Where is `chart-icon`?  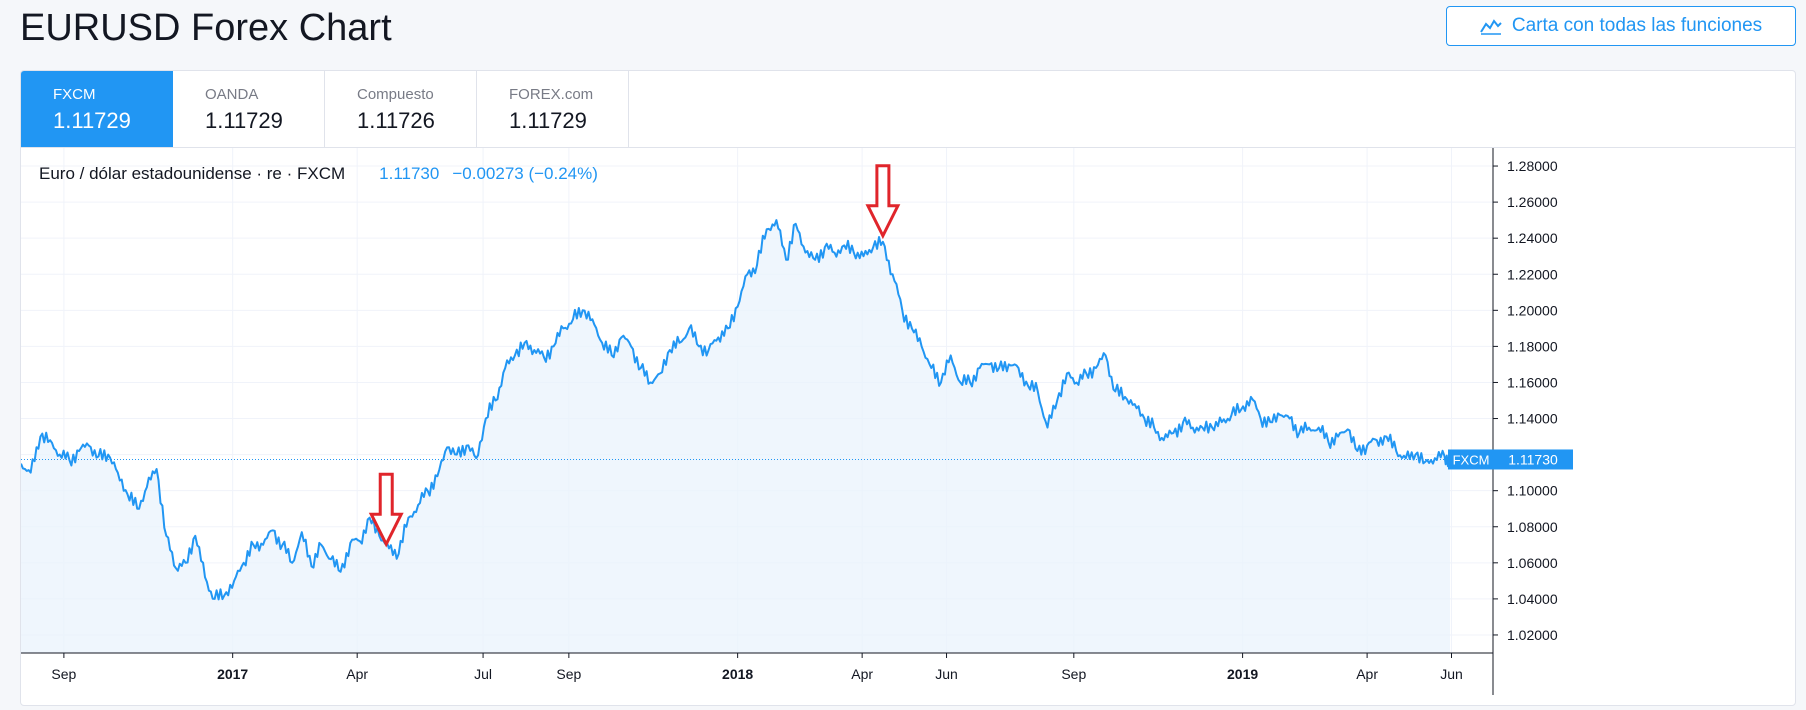
chart-icon is located at coordinates (1490, 26).